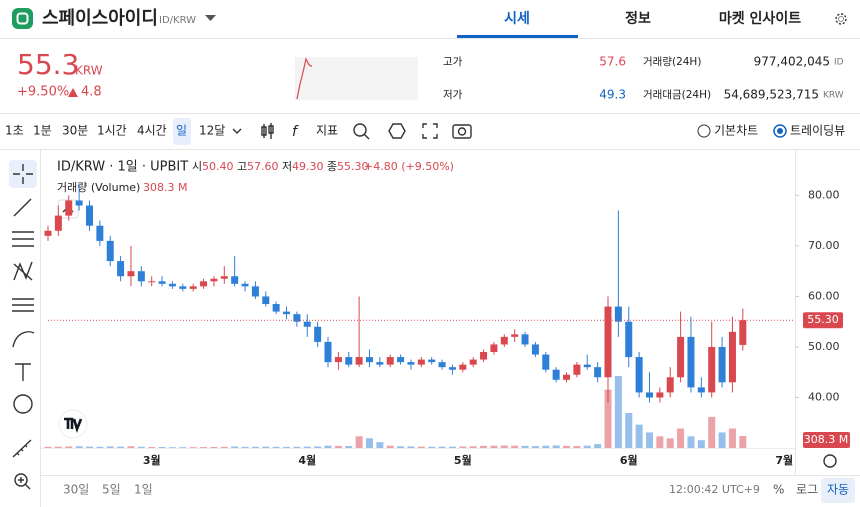 Image resolution: width=860 pixels, height=507 pixels. Describe the element at coordinates (197, 166) in the screenshot. I see `ohlc-key: 시` at that location.